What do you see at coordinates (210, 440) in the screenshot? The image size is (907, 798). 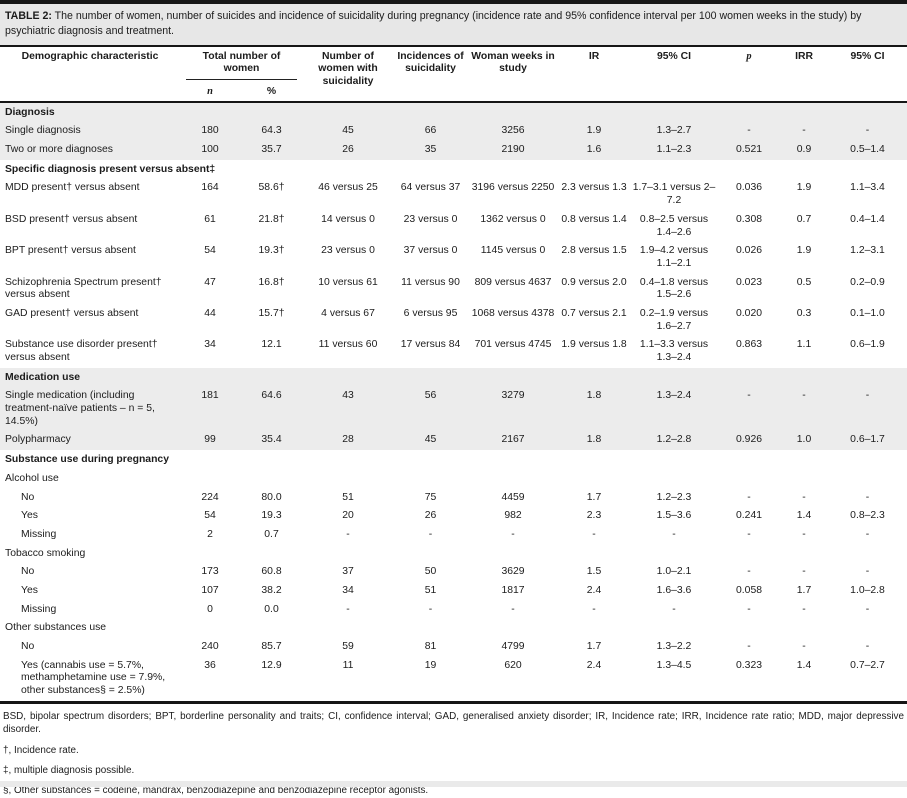 I see `cell: 99` at bounding box center [210, 440].